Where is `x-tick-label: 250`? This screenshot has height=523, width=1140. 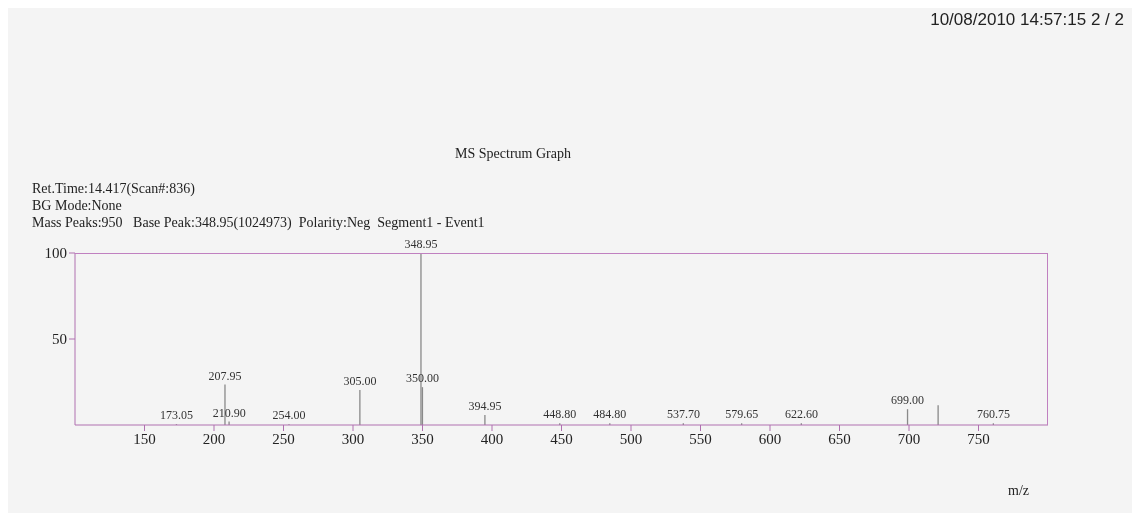
x-tick-label: 250 is located at coordinates (283, 438).